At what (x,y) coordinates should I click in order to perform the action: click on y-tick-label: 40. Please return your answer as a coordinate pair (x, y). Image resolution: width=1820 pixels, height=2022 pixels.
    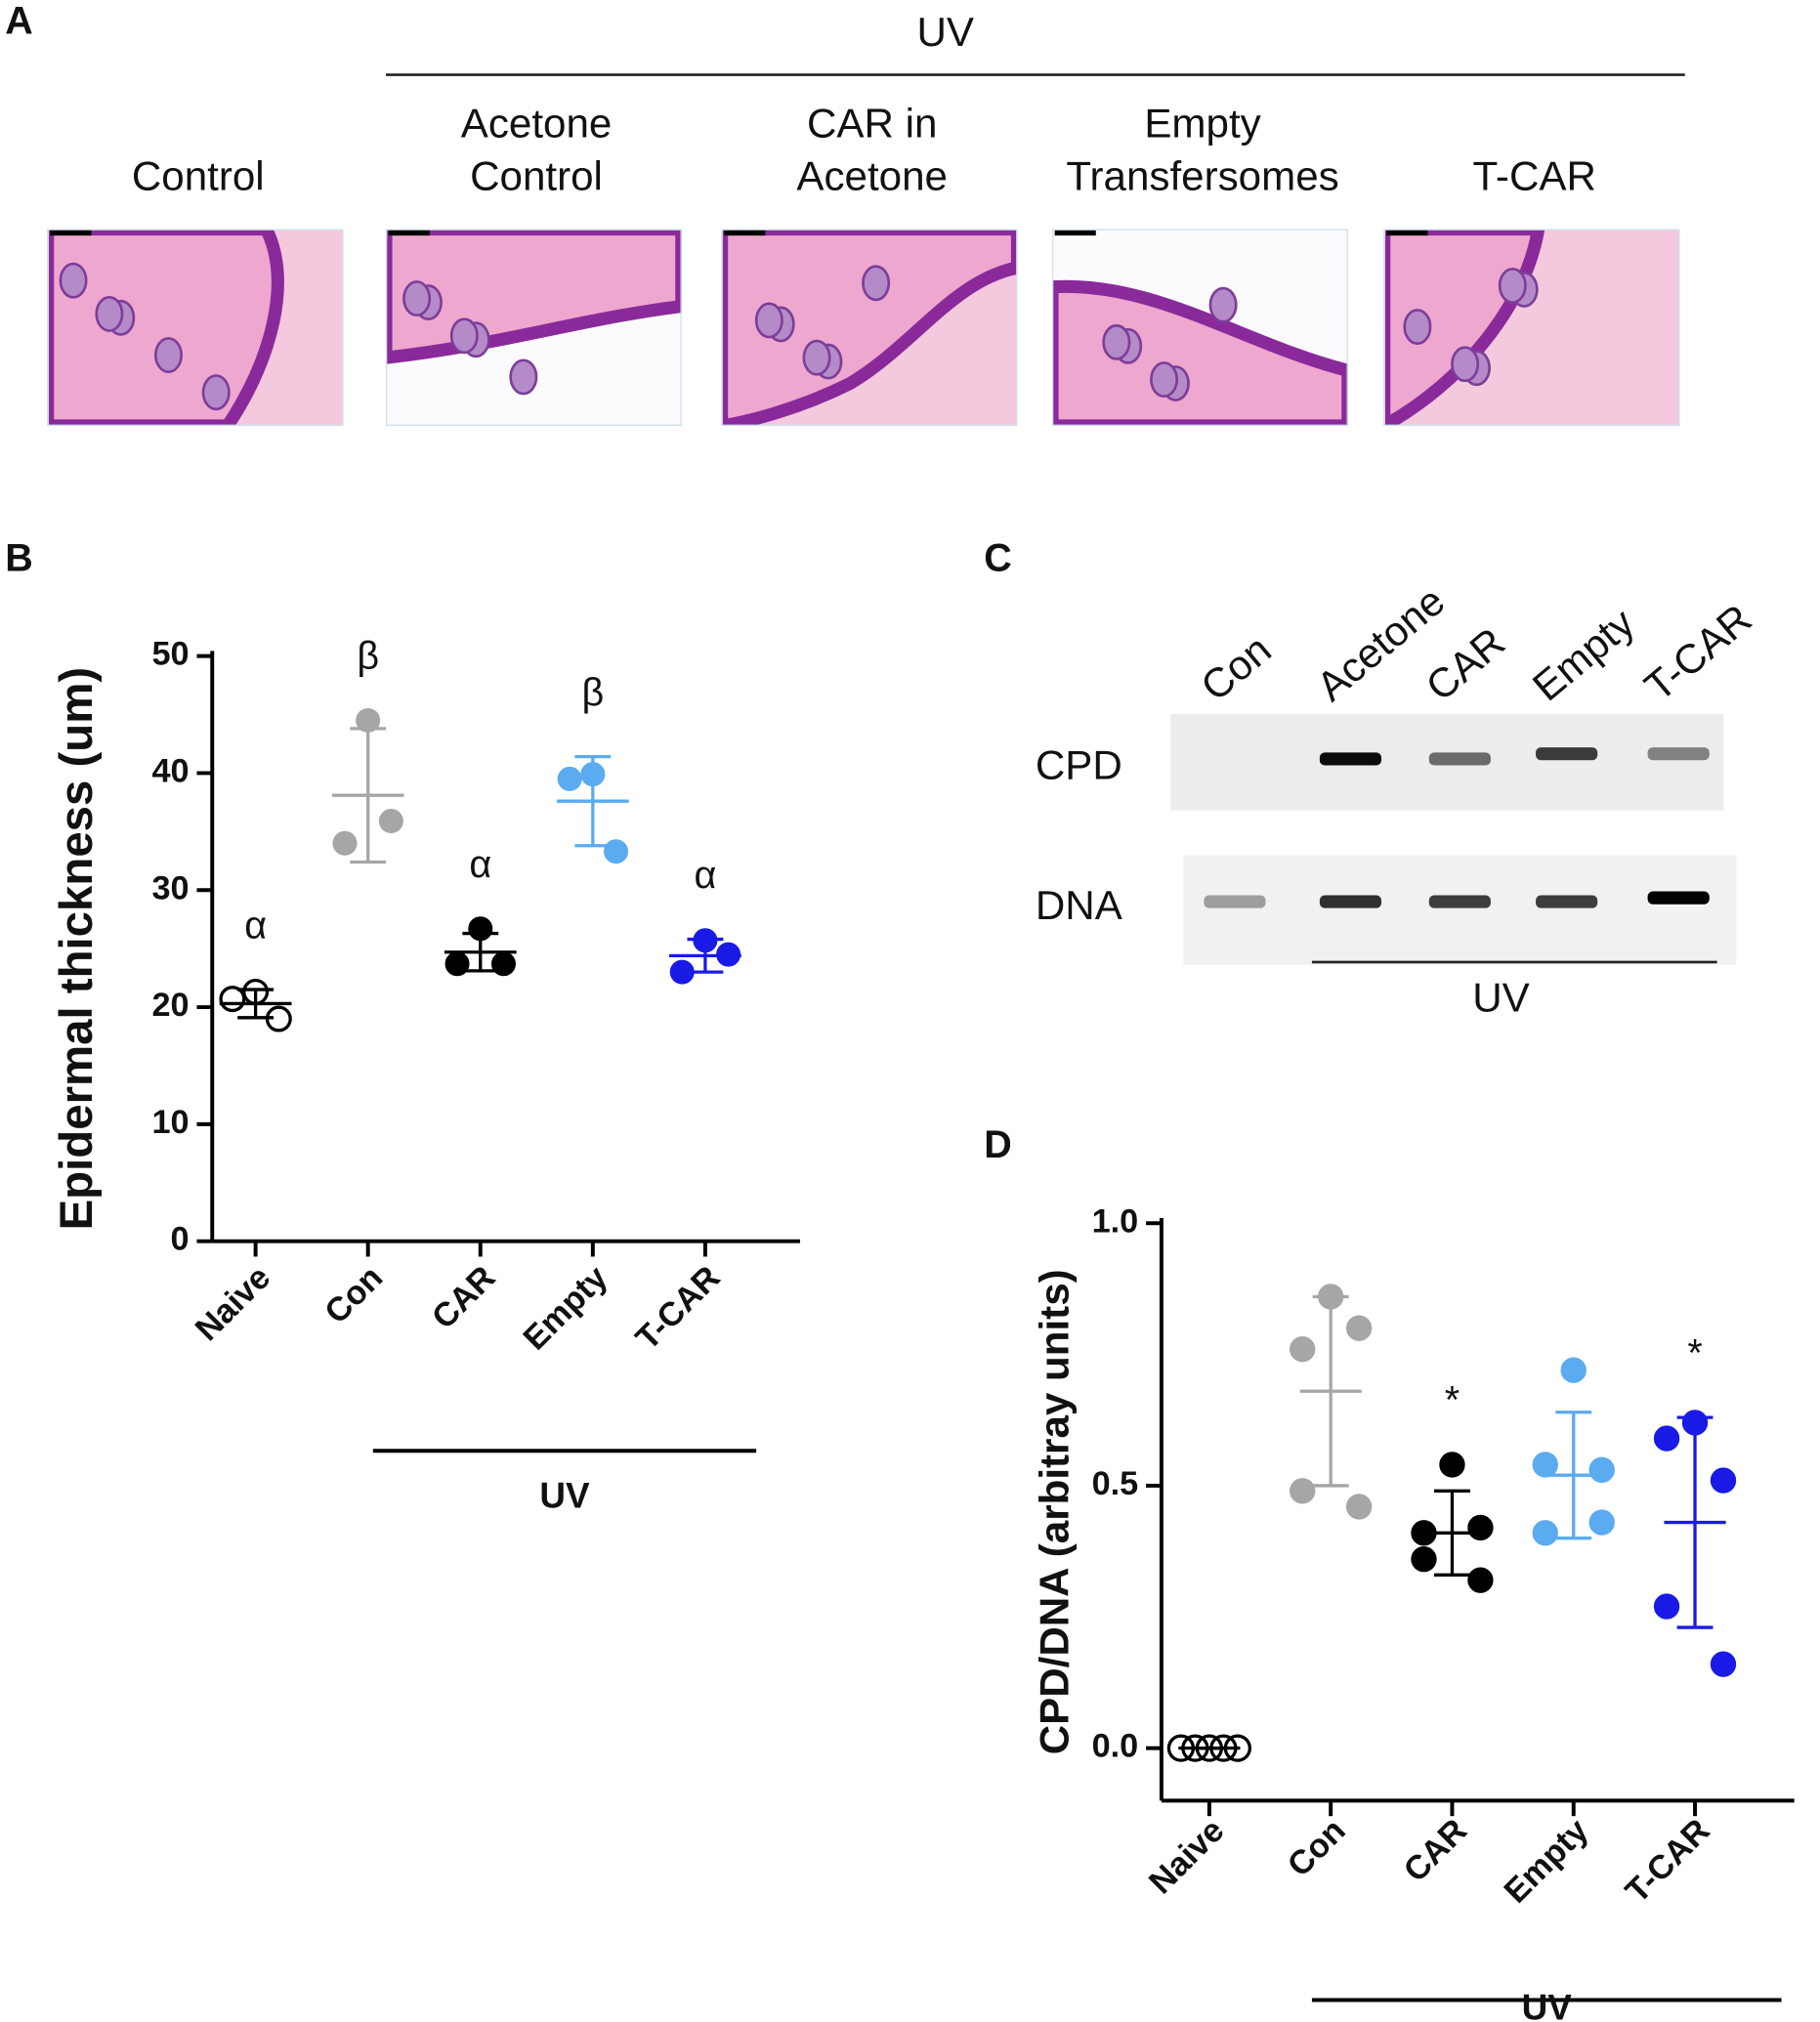
    Looking at the image, I should click on (170, 770).